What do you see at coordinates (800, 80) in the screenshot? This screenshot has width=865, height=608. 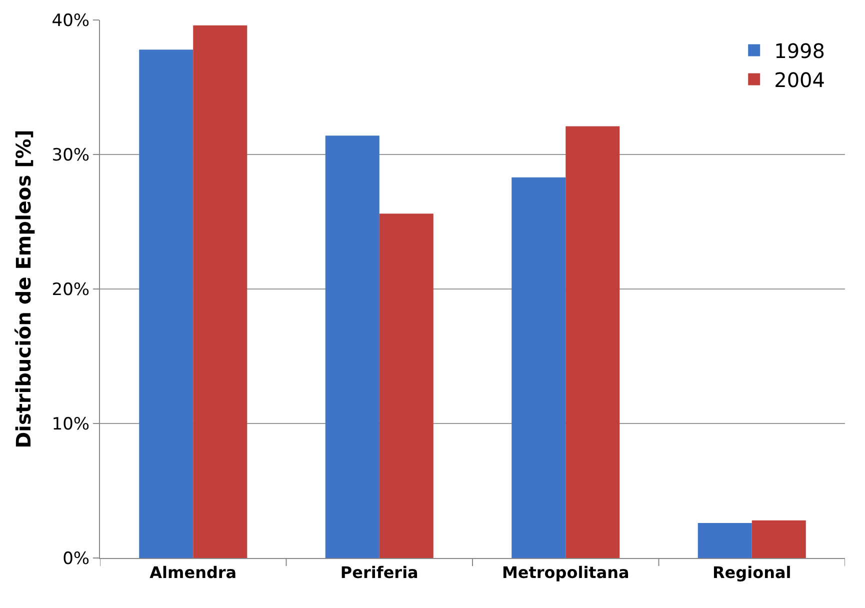 I see `legend-label: 2004` at bounding box center [800, 80].